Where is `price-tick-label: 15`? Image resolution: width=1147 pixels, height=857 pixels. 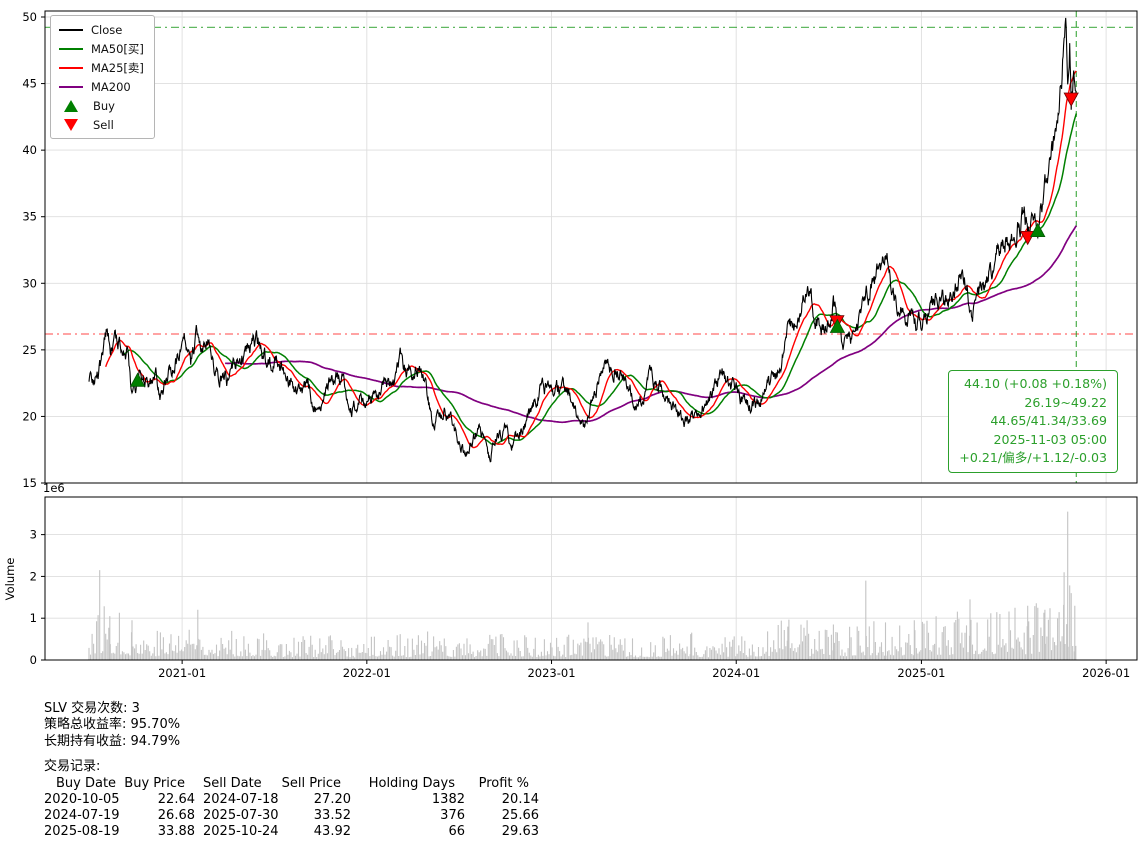 price-tick-label: 15 is located at coordinates (29, 483).